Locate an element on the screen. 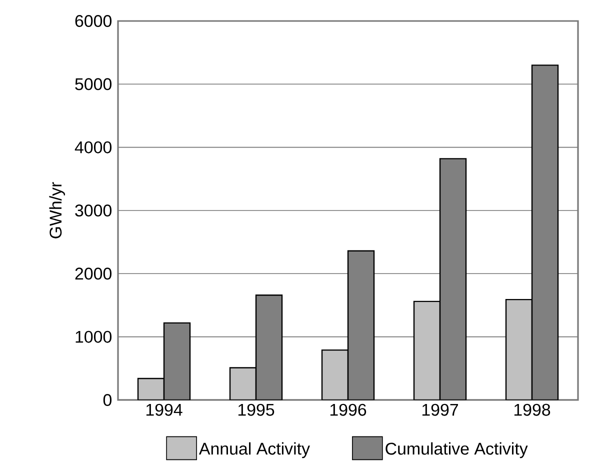 The width and height of the screenshot is (598, 476). x-tick-label: 1995 is located at coordinates (256, 410).